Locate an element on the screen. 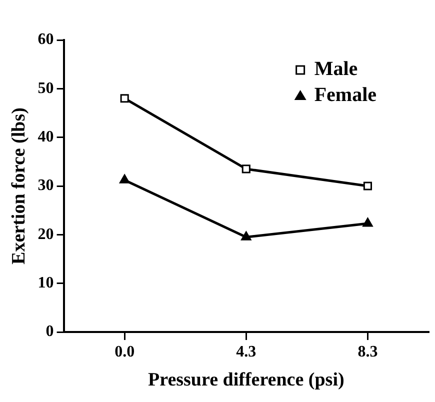  y-tick-label: 50 is located at coordinates (46, 88).